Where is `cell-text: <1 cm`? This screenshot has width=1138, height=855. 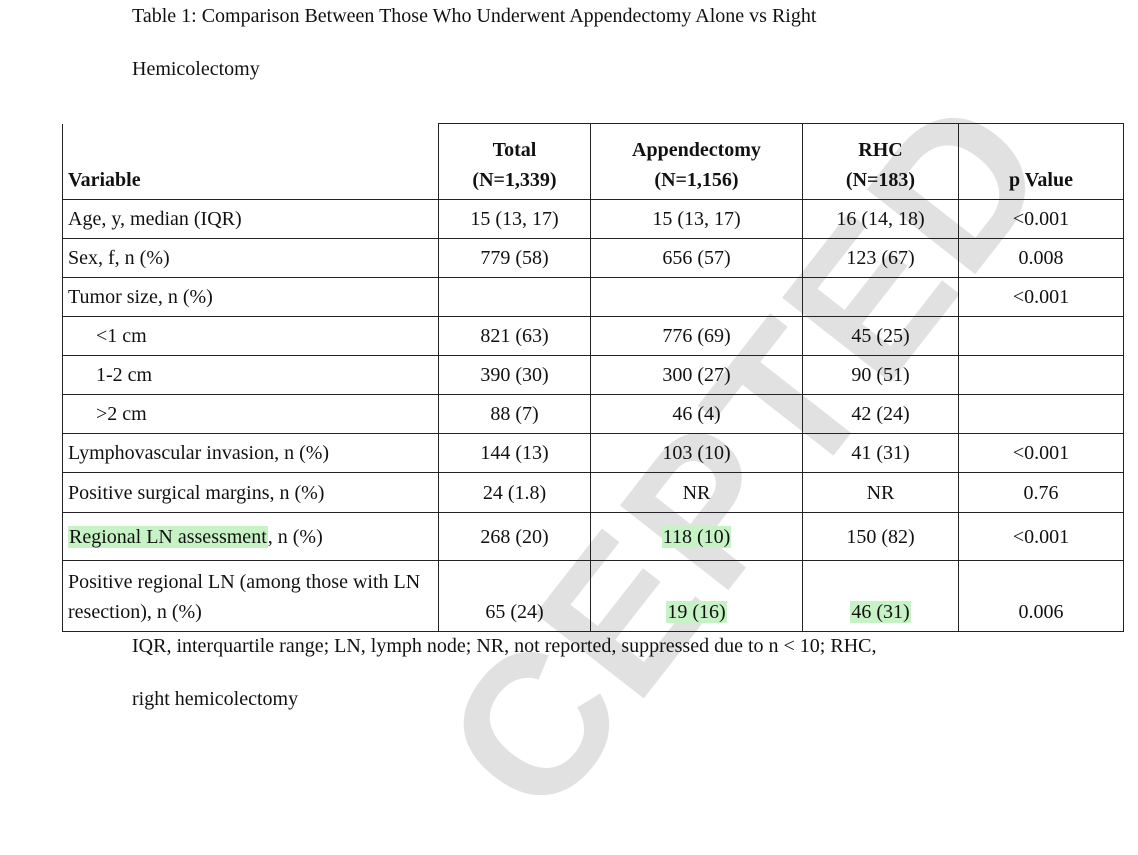
cell-text: <1 cm is located at coordinates (121, 336).